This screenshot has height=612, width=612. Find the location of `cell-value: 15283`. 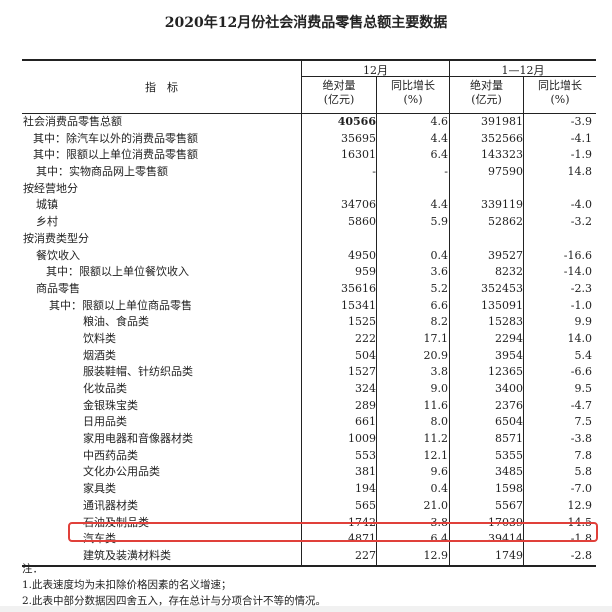

cell-value: 15283 is located at coordinates (505, 322).